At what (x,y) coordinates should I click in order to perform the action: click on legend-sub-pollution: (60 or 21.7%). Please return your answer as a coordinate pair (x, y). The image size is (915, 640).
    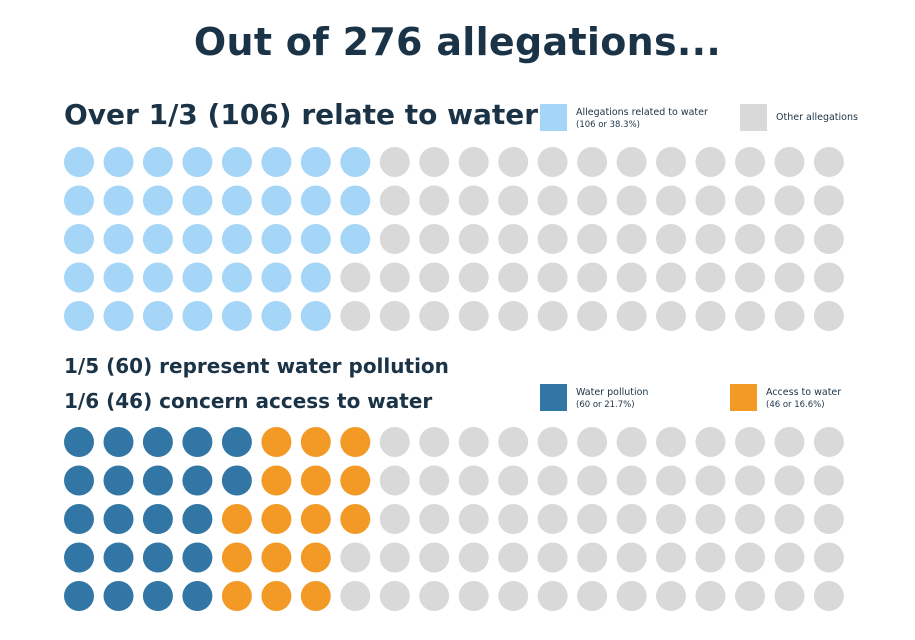
    Looking at the image, I should click on (605, 405).